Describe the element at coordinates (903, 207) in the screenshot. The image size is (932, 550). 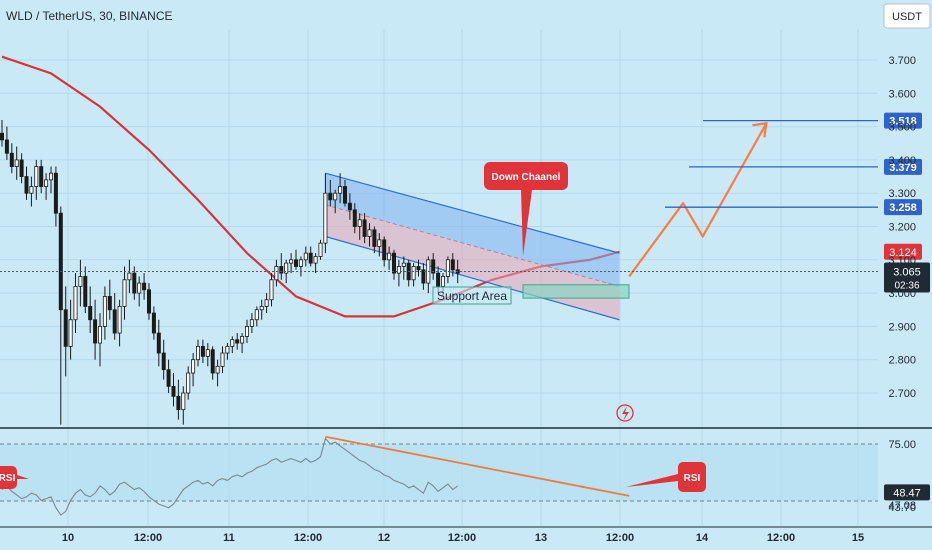
I see `target-level-tag` at that location.